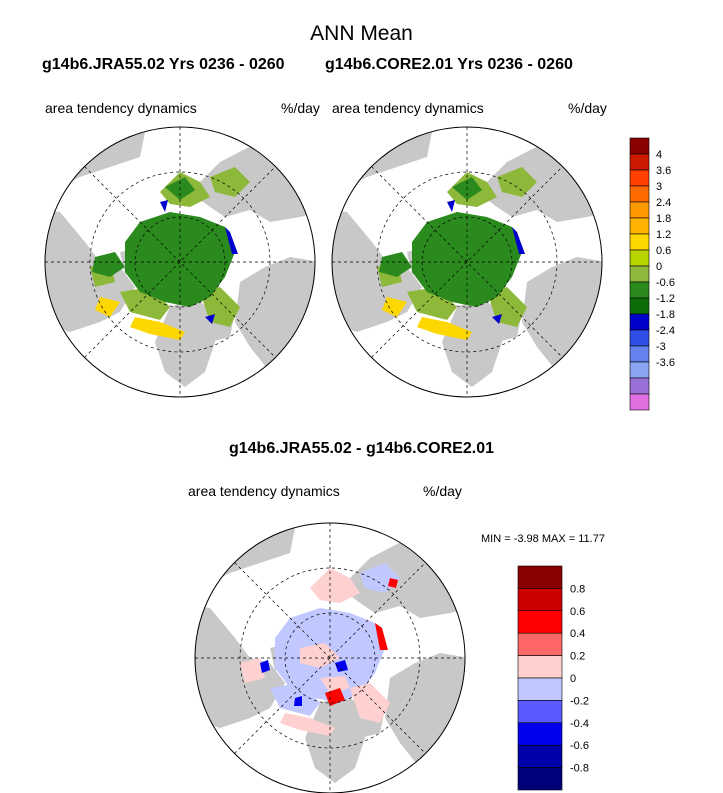 This screenshot has width=723, height=793. I want to click on stats-line: MIN = -3.98 MAX = 11.77, so click(543, 539).